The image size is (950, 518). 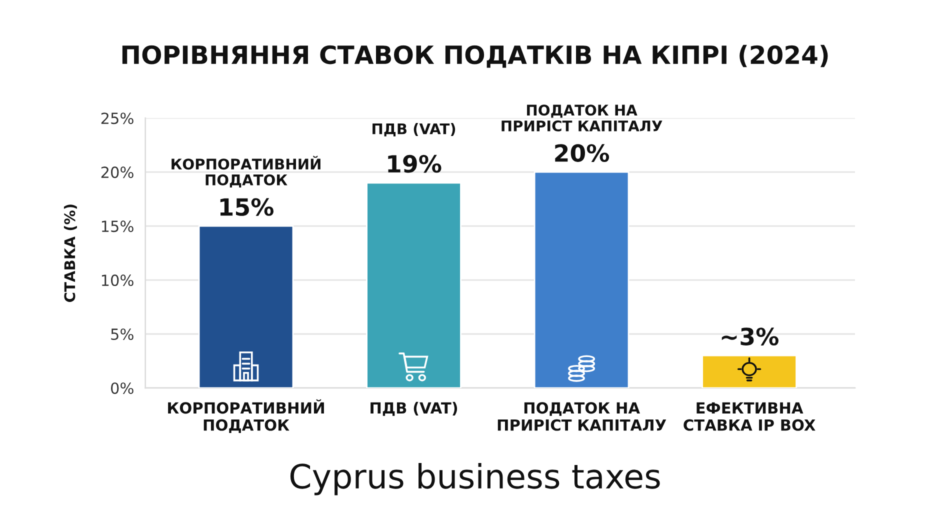 I want to click on x-tick-label: ПОДАТОК НА ПРИРІСТ КАПІТАЛУ, so click(x=582, y=416).